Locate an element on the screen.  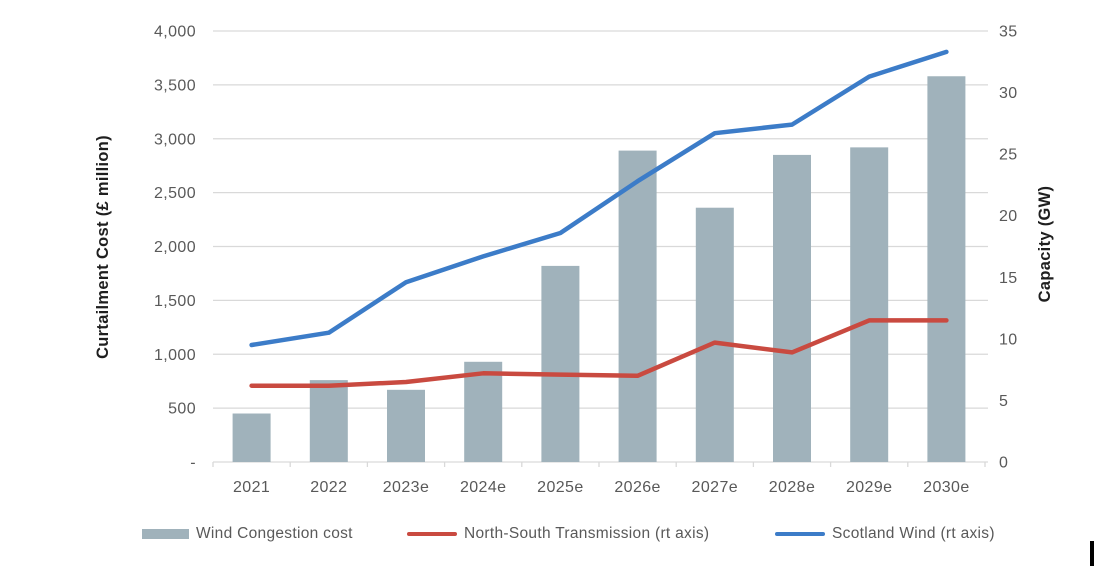
left-axis-tick-label: 2,500 is located at coordinates (175, 193).